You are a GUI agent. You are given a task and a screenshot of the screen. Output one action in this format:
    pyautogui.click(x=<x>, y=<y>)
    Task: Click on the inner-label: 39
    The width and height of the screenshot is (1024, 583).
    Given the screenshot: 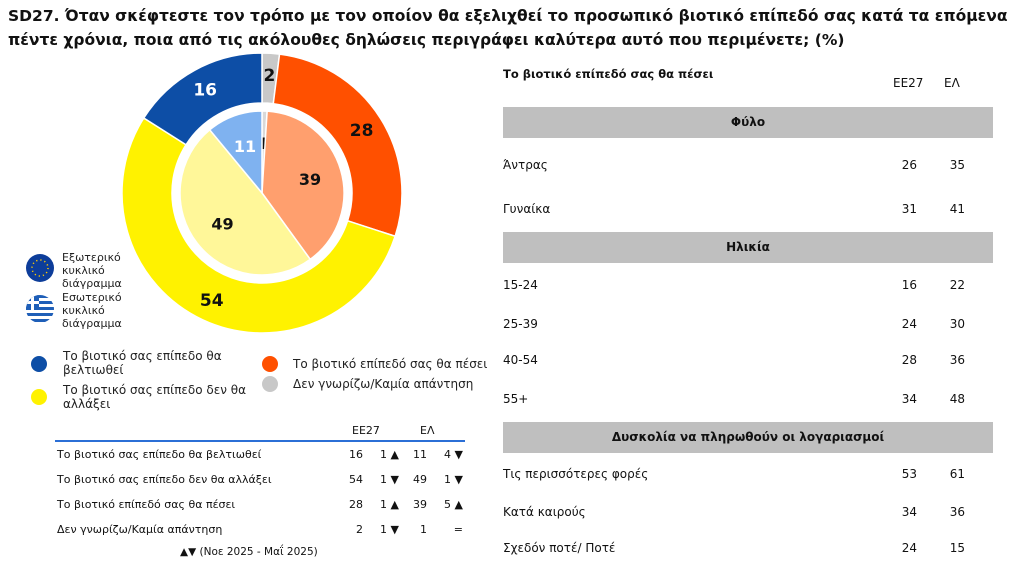 What is the action you would take?
    pyautogui.click(x=310, y=179)
    